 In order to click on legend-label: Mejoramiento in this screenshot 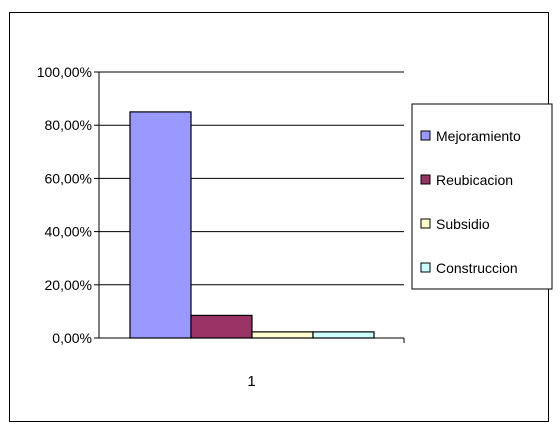, I will do `click(478, 136)`.